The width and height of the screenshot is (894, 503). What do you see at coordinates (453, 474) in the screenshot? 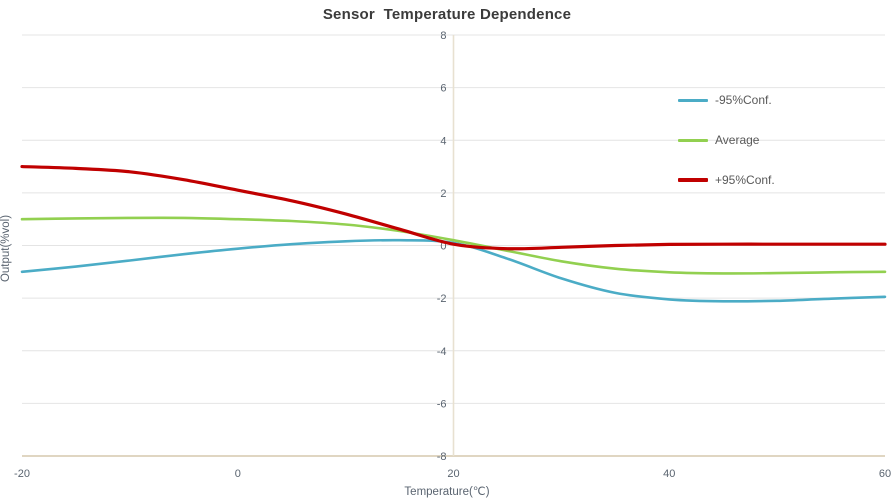
I see `x-tick-label: 20` at bounding box center [453, 474].